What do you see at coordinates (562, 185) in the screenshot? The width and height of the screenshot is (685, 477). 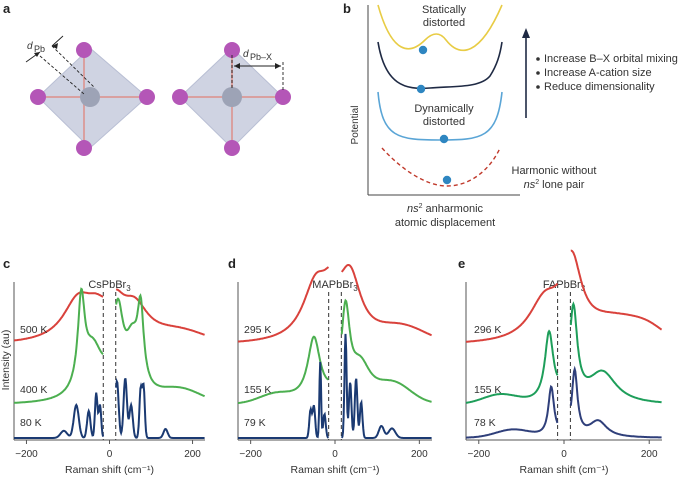 I see `harmonic-rest: lone pair` at bounding box center [562, 185].